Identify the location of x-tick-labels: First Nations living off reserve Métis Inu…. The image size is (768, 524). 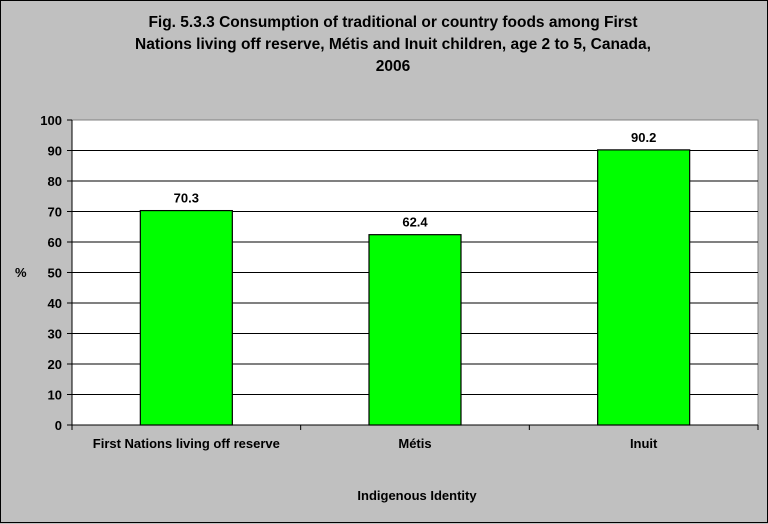
(375, 443).